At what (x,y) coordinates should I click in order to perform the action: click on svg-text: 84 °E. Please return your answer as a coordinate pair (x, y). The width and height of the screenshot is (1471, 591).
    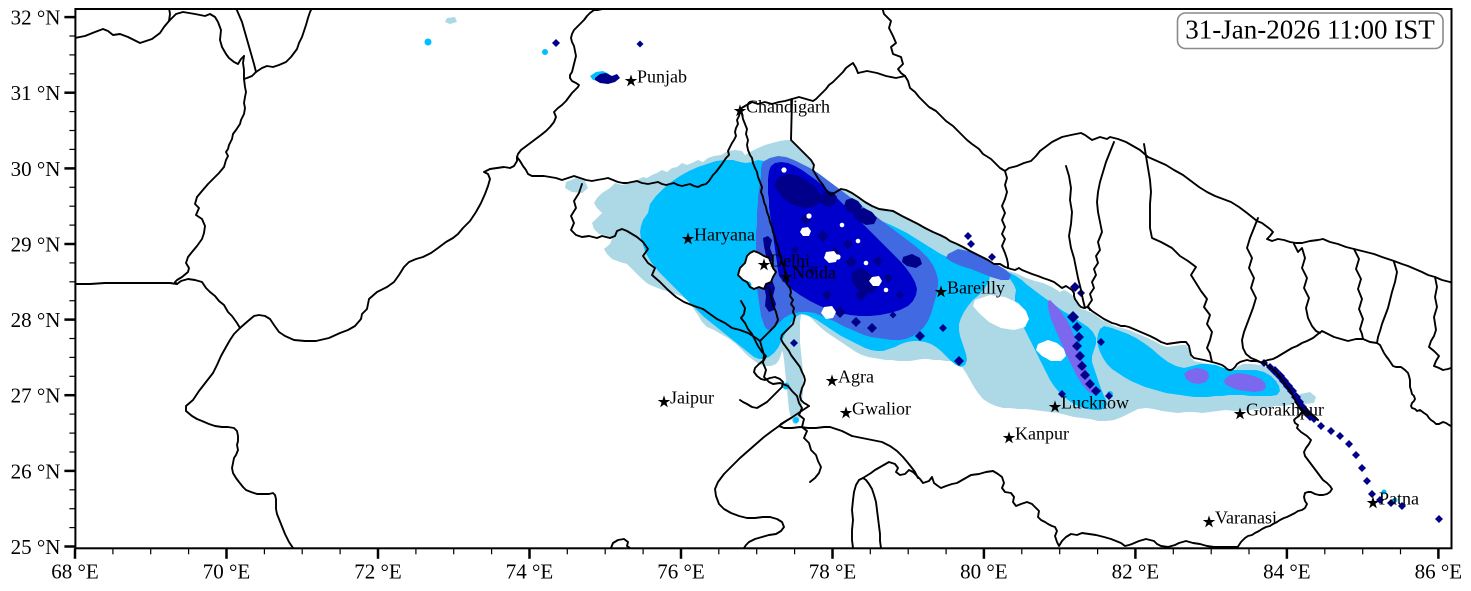
    Looking at the image, I should click on (1286, 571).